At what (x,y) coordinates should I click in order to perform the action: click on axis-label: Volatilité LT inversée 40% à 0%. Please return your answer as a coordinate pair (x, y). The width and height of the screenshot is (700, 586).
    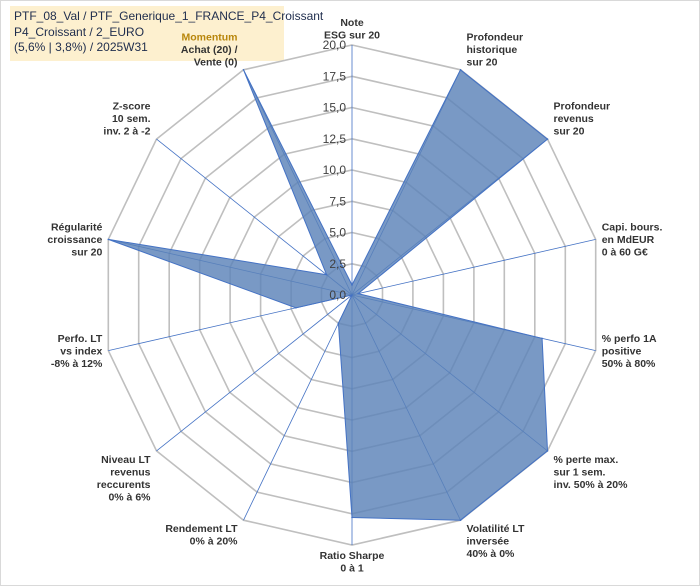
    Looking at the image, I should click on (496, 541).